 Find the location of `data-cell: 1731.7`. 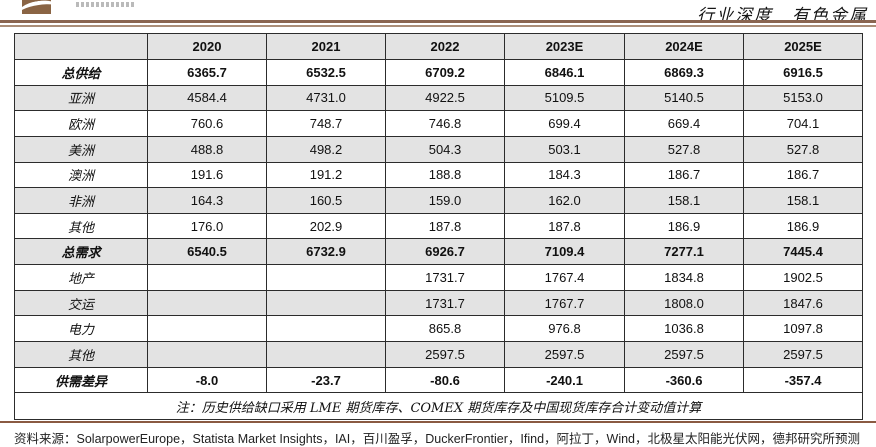

data-cell: 1731.7 is located at coordinates (445, 277).